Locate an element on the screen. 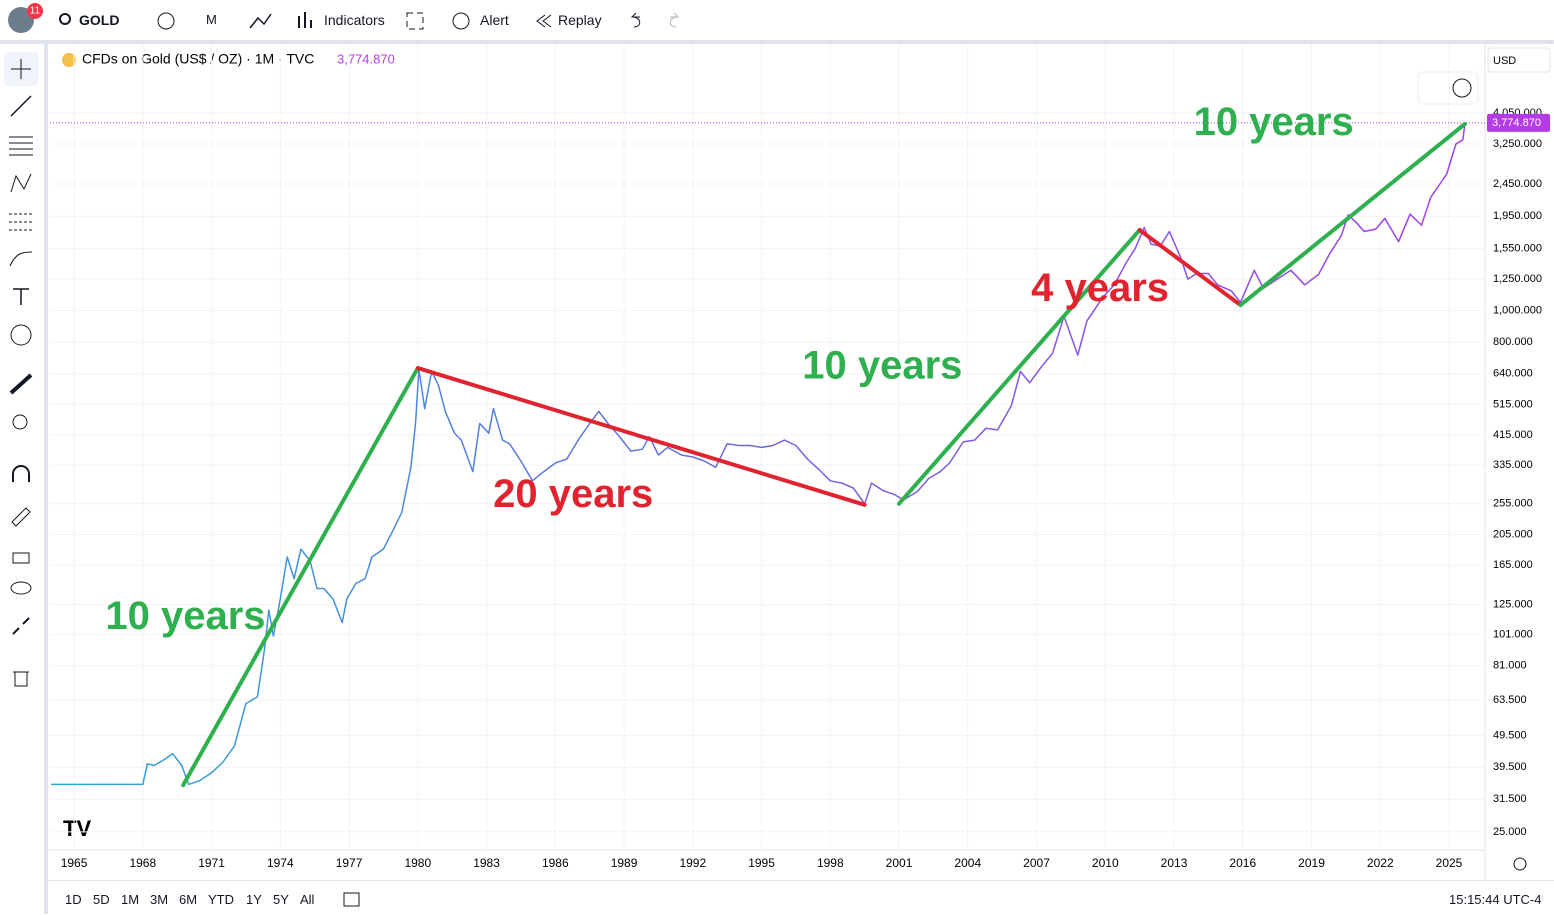 The height and width of the screenshot is (915, 1554). replay-button: Replay is located at coordinates (580, 20).